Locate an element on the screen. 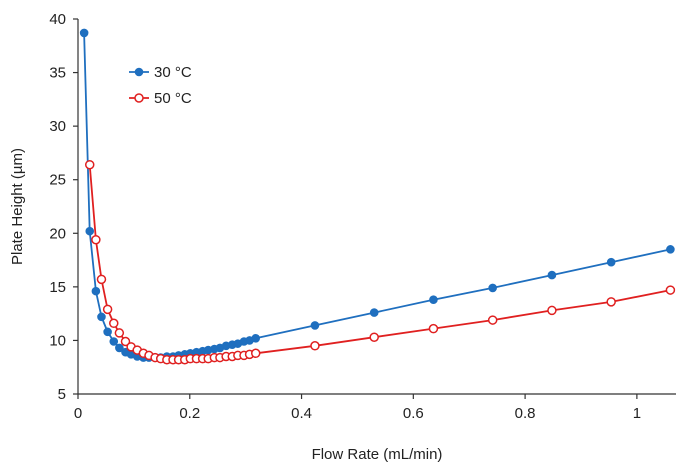 The image size is (691, 466). y-tick-label: 15 is located at coordinates (57, 287).